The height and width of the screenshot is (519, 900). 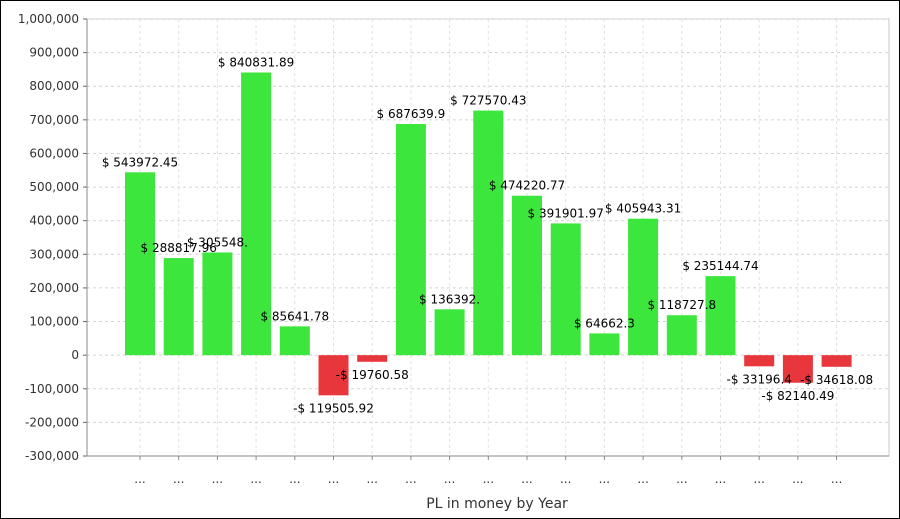 What do you see at coordinates (179, 248) in the screenshot?
I see `data-label: $ 288817.96` at bounding box center [179, 248].